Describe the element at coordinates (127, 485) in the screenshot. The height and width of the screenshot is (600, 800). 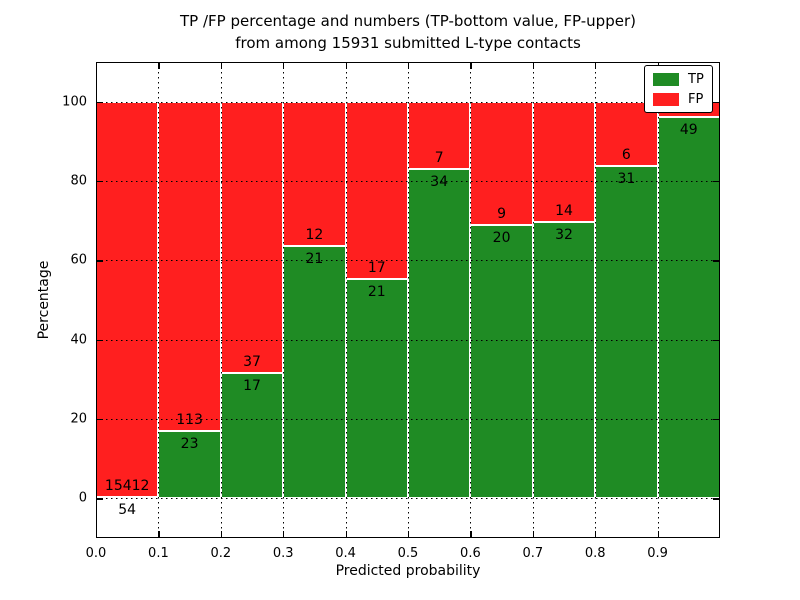
I see `fp-count-label: 15412` at that location.